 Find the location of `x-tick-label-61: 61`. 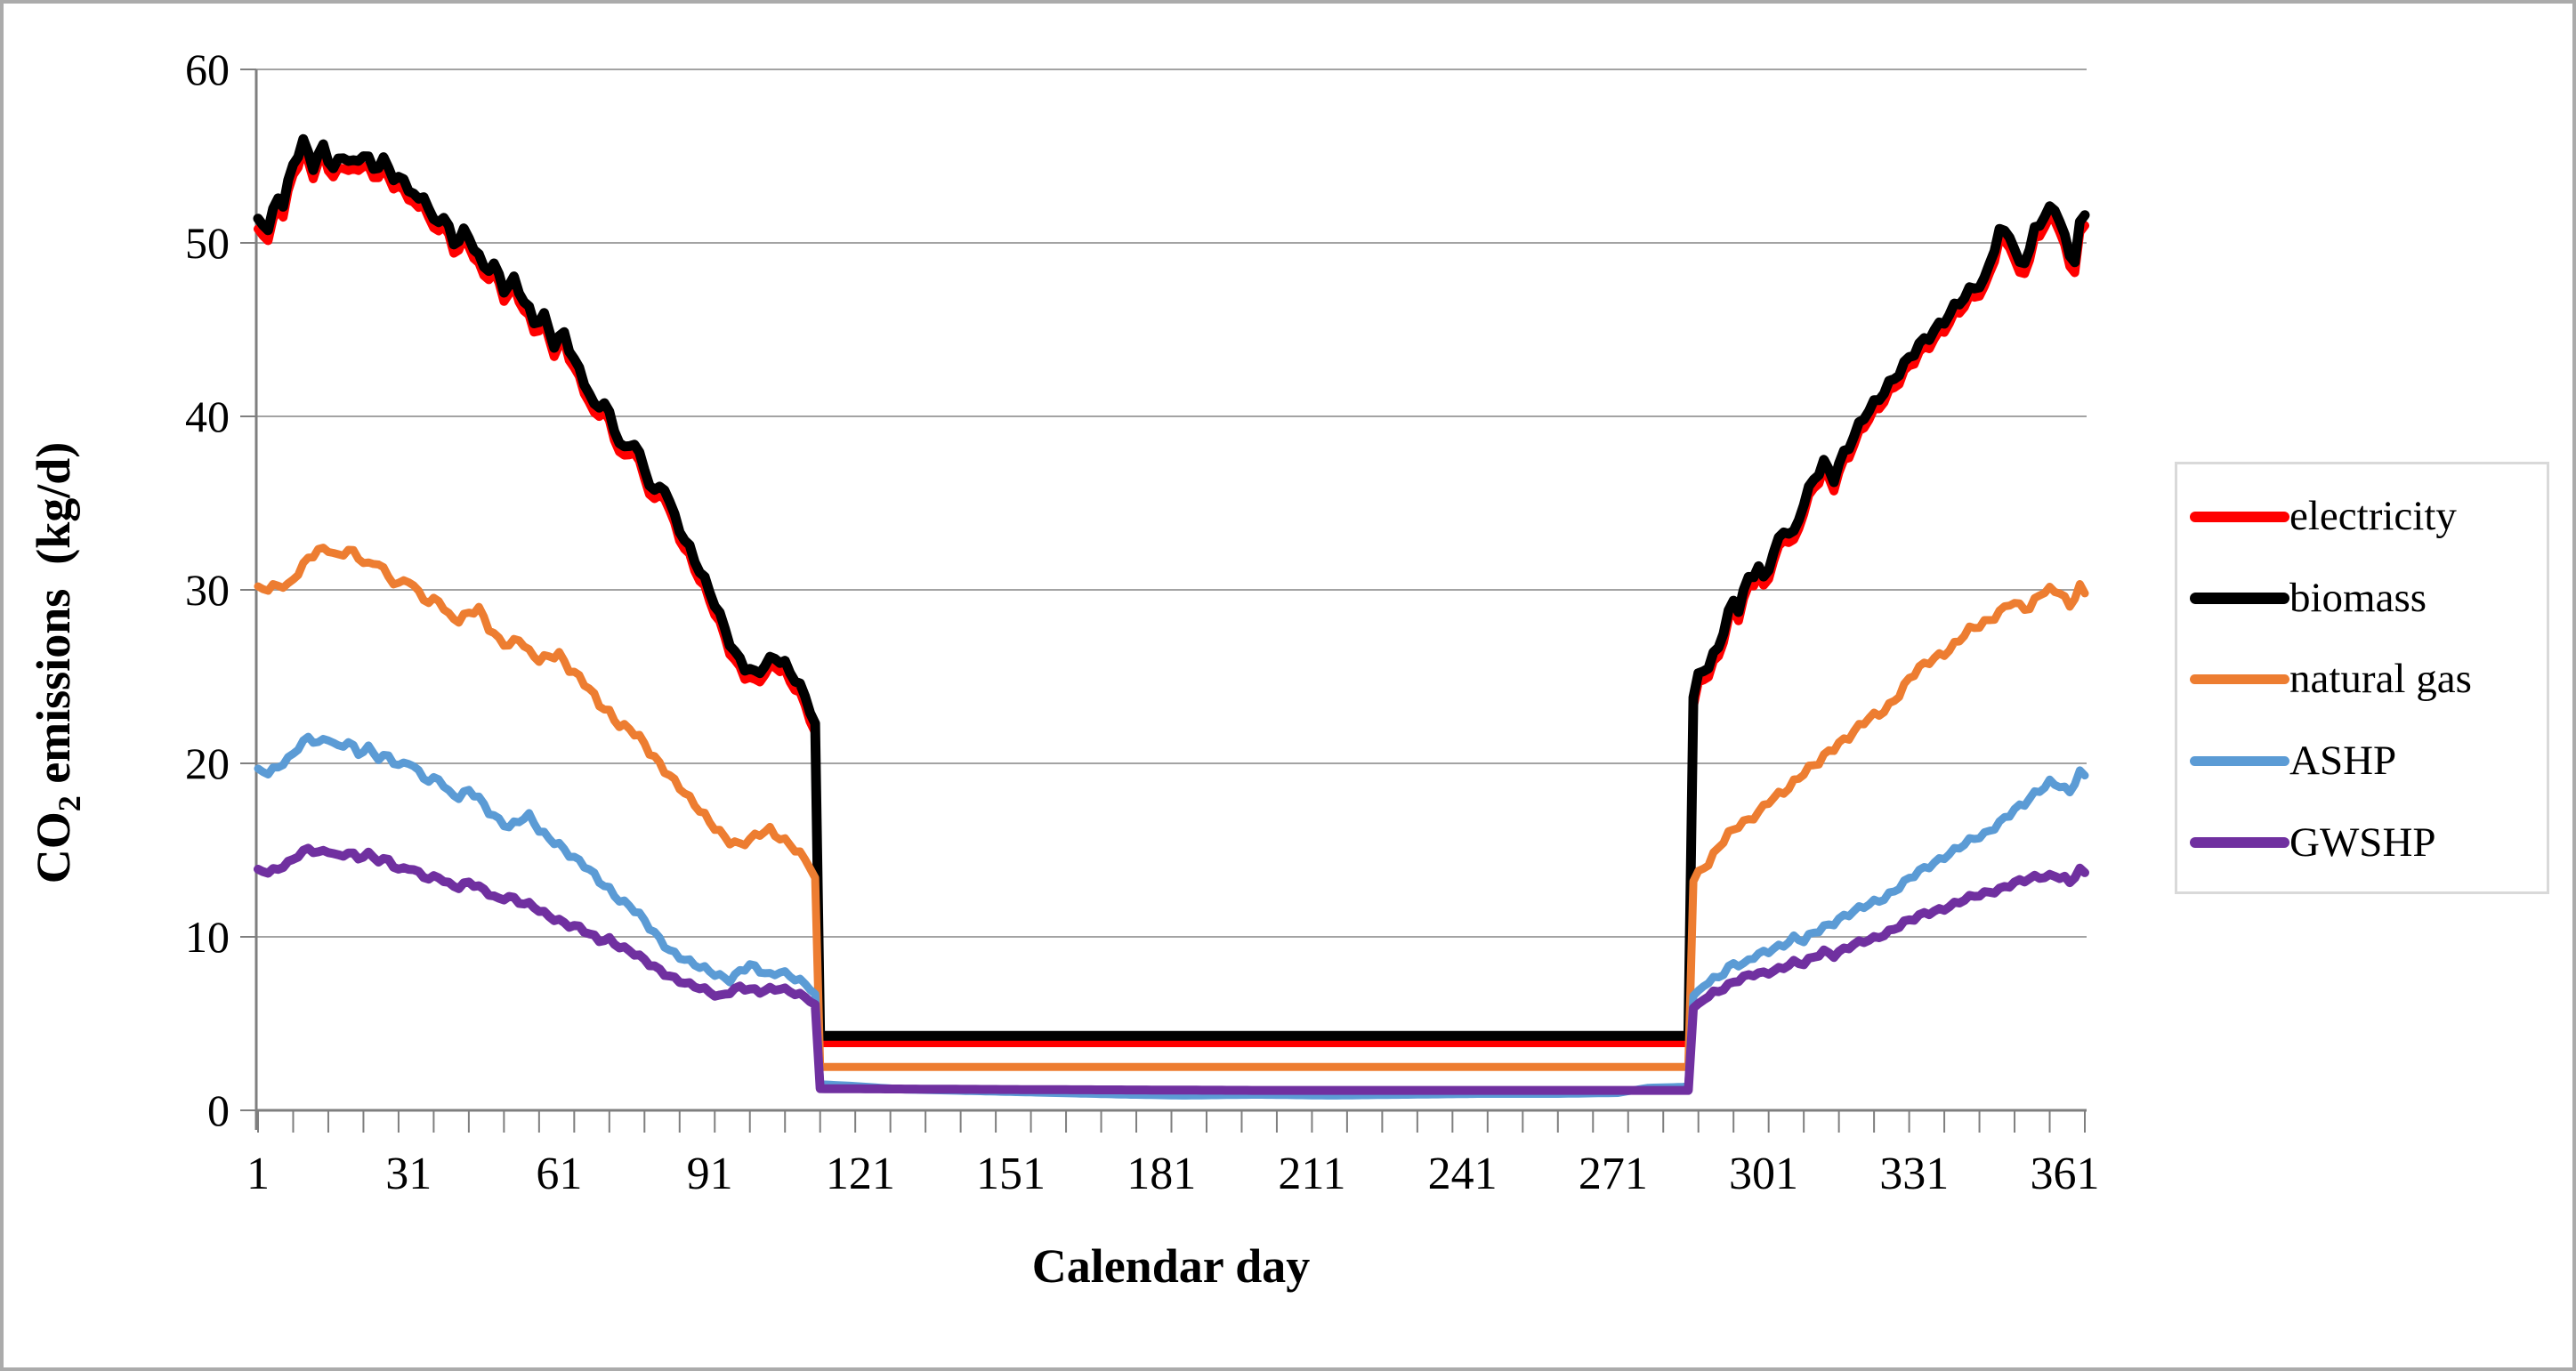

x-tick-label-61: 61 is located at coordinates (559, 1174).